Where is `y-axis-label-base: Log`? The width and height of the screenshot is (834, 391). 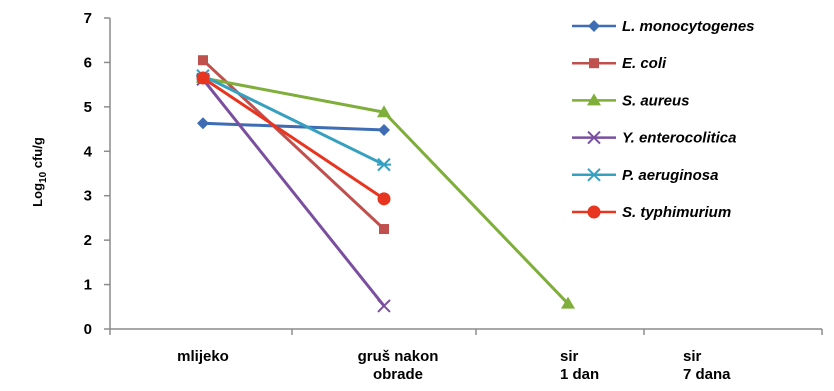
y-axis-label-base: Log is located at coordinates (37, 195).